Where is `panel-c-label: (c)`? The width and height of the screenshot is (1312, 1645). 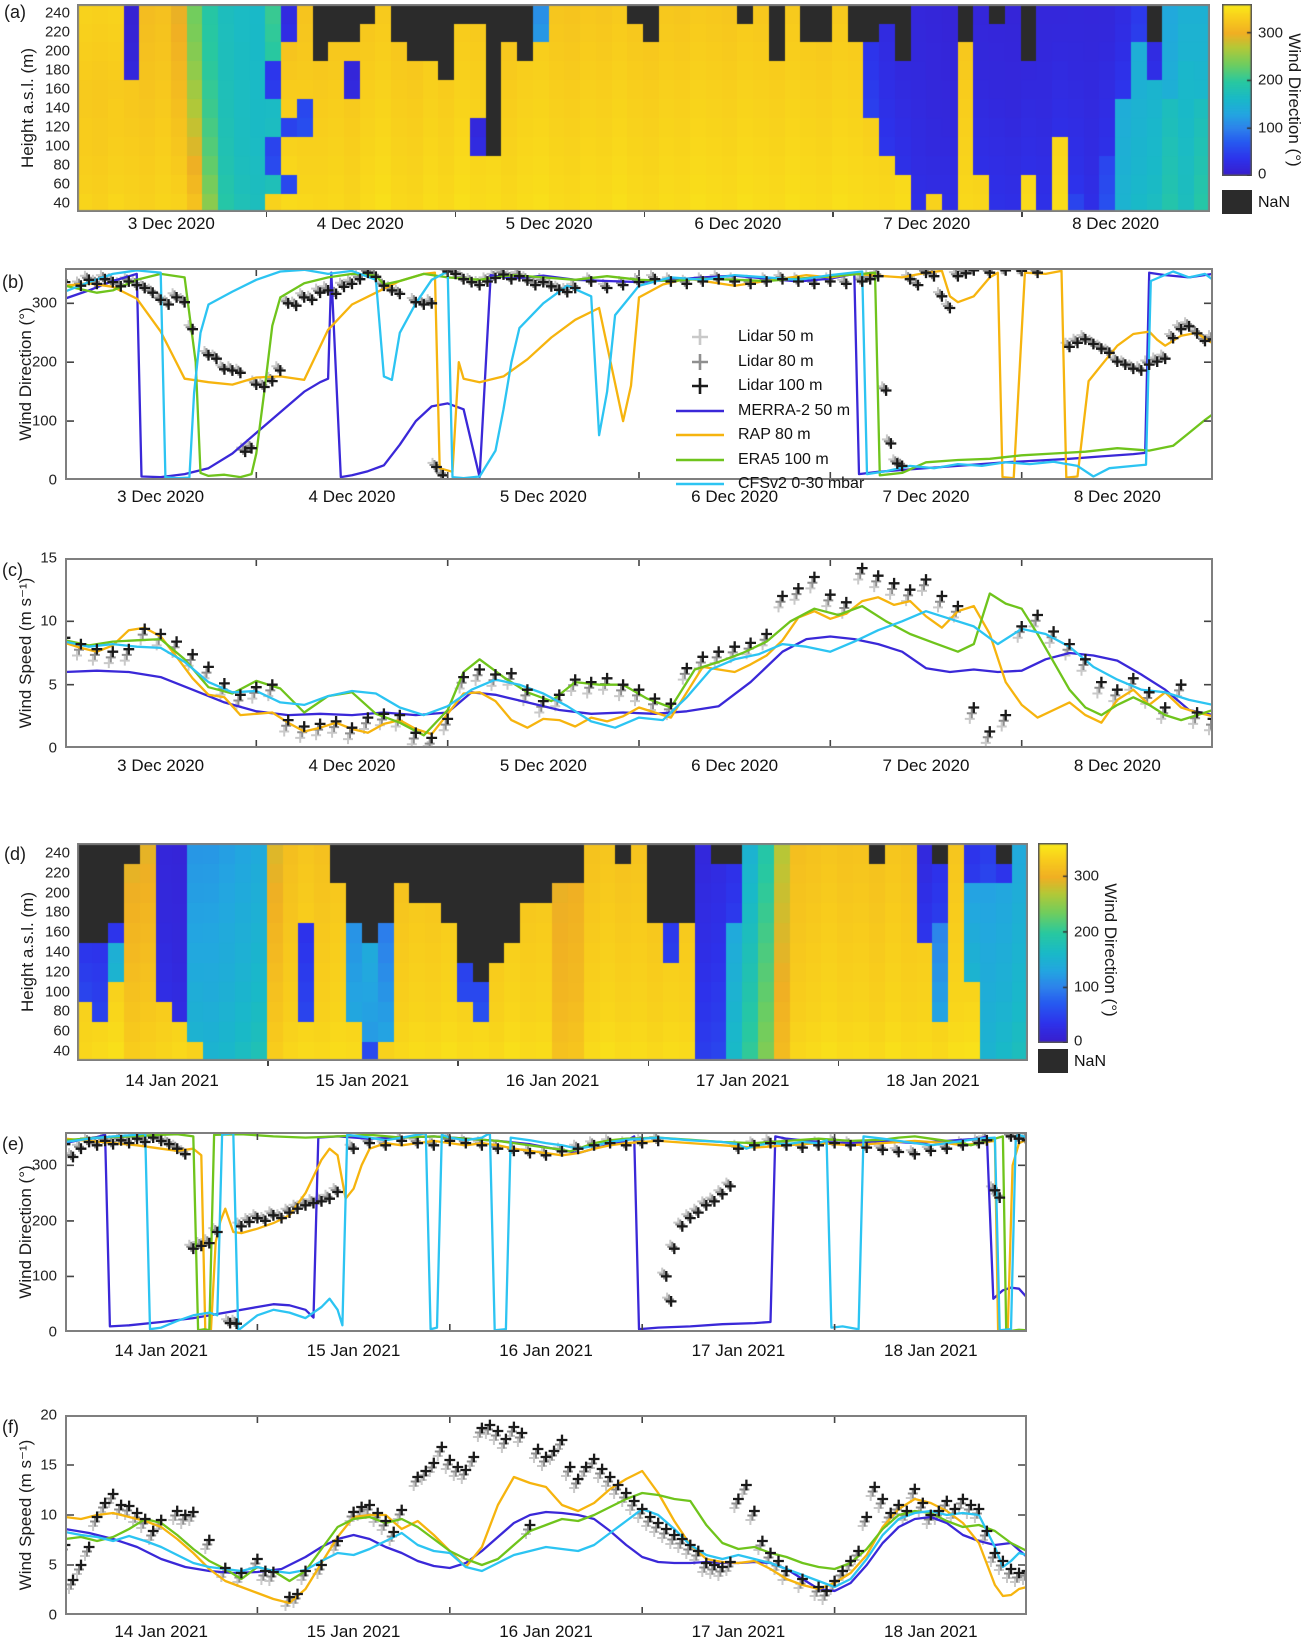 panel-c-label: (c) is located at coordinates (12, 570).